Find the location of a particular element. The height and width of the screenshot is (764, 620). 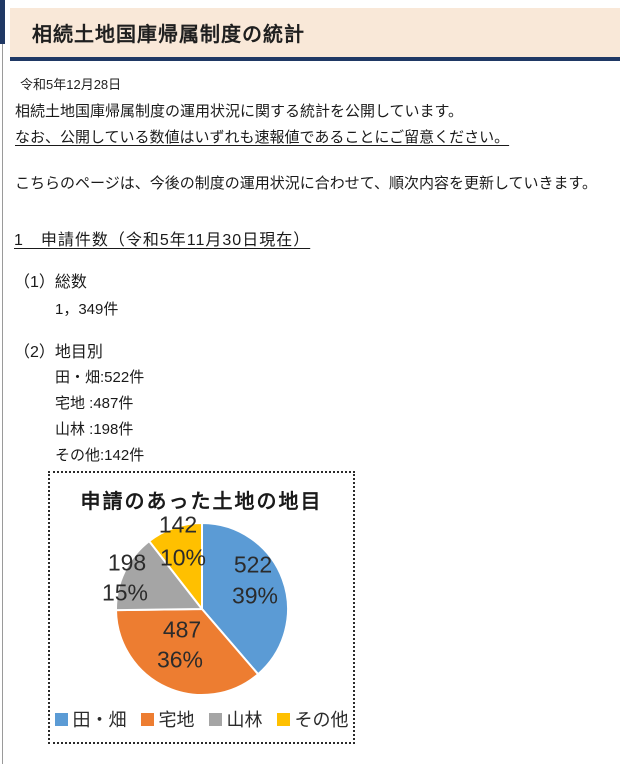

legend-label: 宅地 is located at coordinates (176, 720).